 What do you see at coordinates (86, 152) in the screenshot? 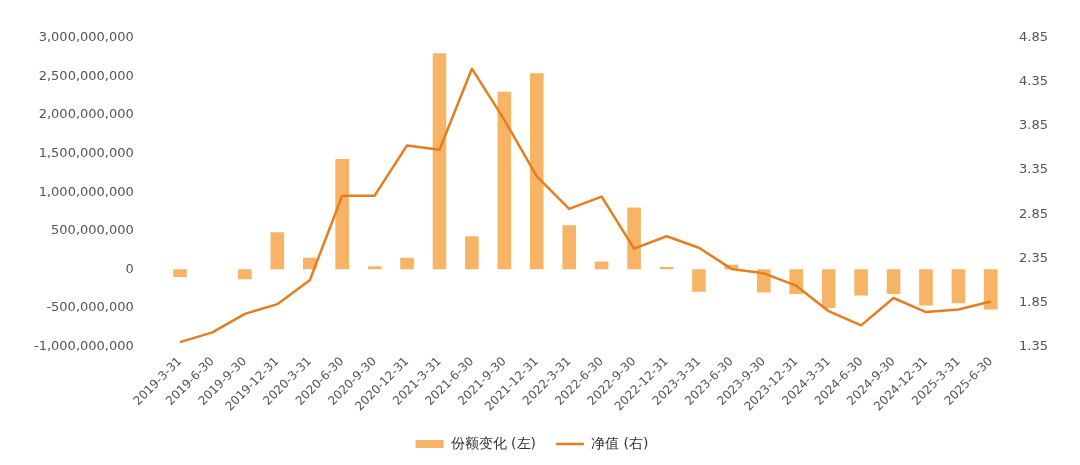
I see `y-tick-label: 1,500,000,000` at bounding box center [86, 152].